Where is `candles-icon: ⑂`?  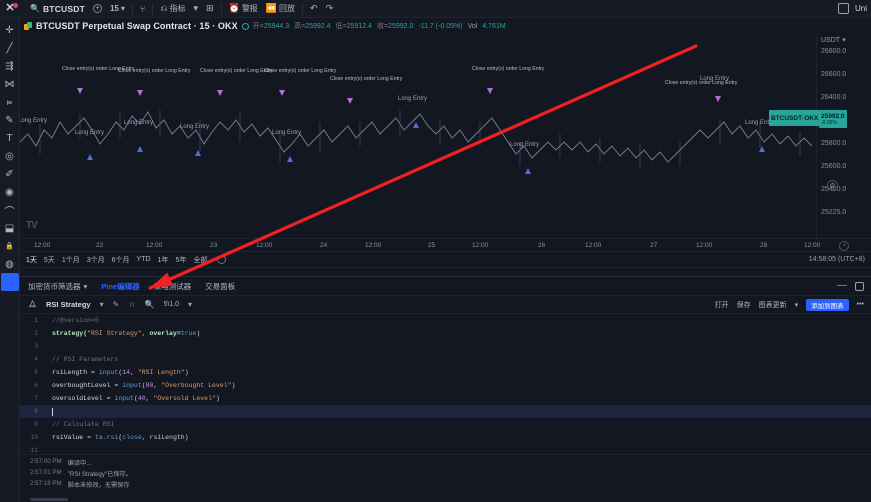 candles-icon: ⑂ is located at coordinates (142, 8).